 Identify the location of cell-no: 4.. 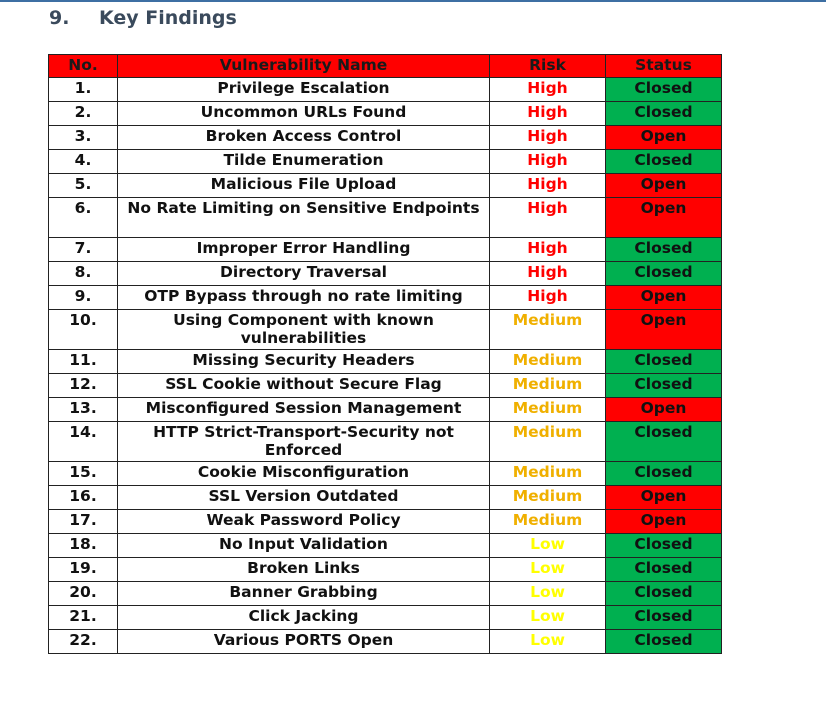
(83, 161).